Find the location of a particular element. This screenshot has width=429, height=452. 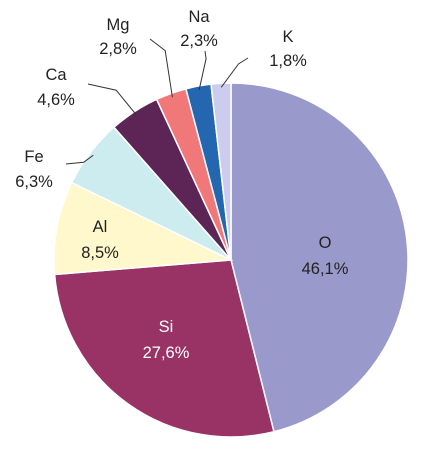

slice-name-ca: Ca is located at coordinates (56, 75).